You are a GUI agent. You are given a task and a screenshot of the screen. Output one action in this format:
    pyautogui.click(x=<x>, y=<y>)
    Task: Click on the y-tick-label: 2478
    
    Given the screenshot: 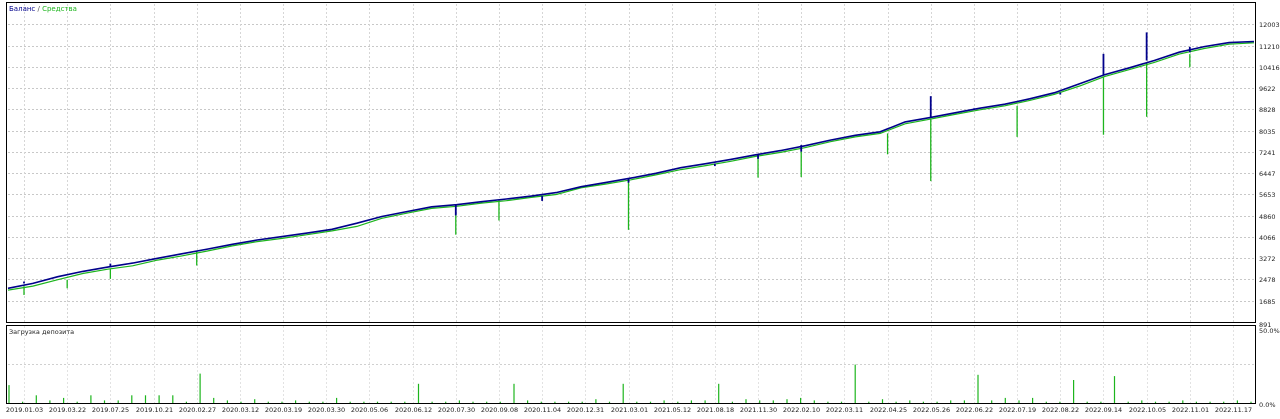 What is the action you would take?
    pyautogui.click(x=1267, y=280)
    